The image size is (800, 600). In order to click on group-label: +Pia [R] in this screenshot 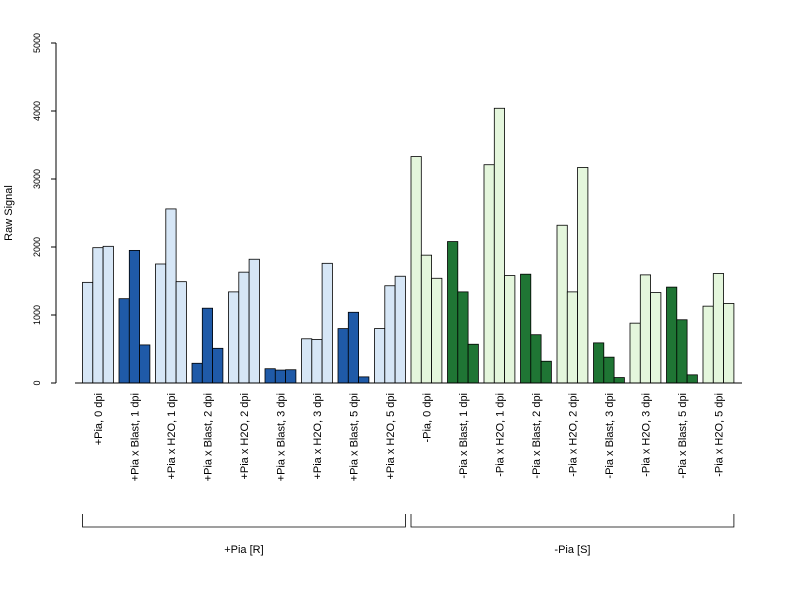, I will do `click(243, 550)`.